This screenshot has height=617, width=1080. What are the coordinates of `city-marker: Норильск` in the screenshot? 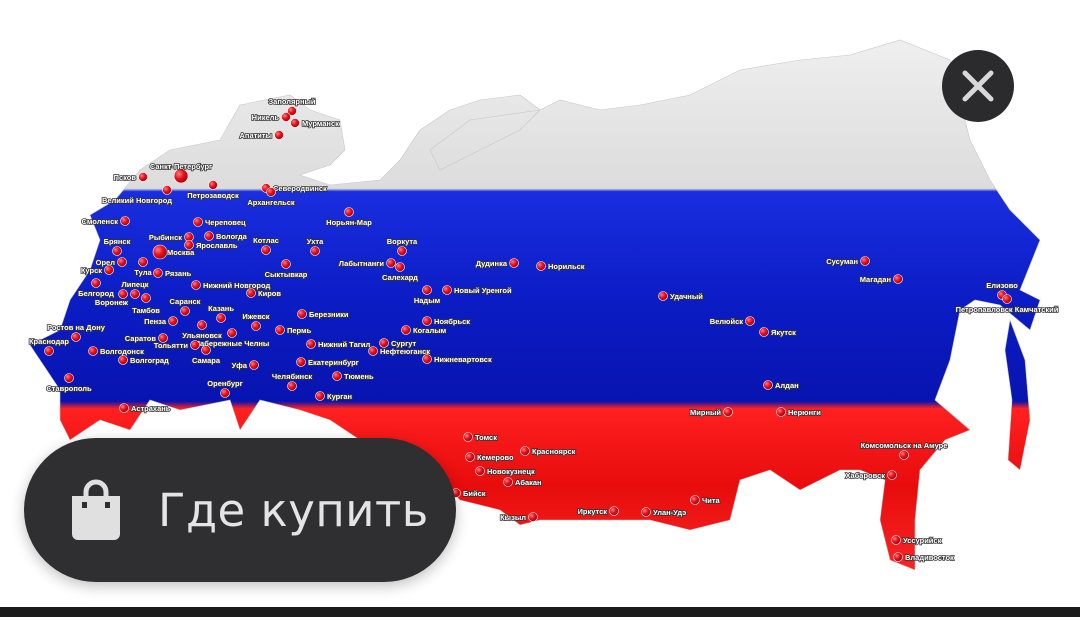 It's located at (561, 266).